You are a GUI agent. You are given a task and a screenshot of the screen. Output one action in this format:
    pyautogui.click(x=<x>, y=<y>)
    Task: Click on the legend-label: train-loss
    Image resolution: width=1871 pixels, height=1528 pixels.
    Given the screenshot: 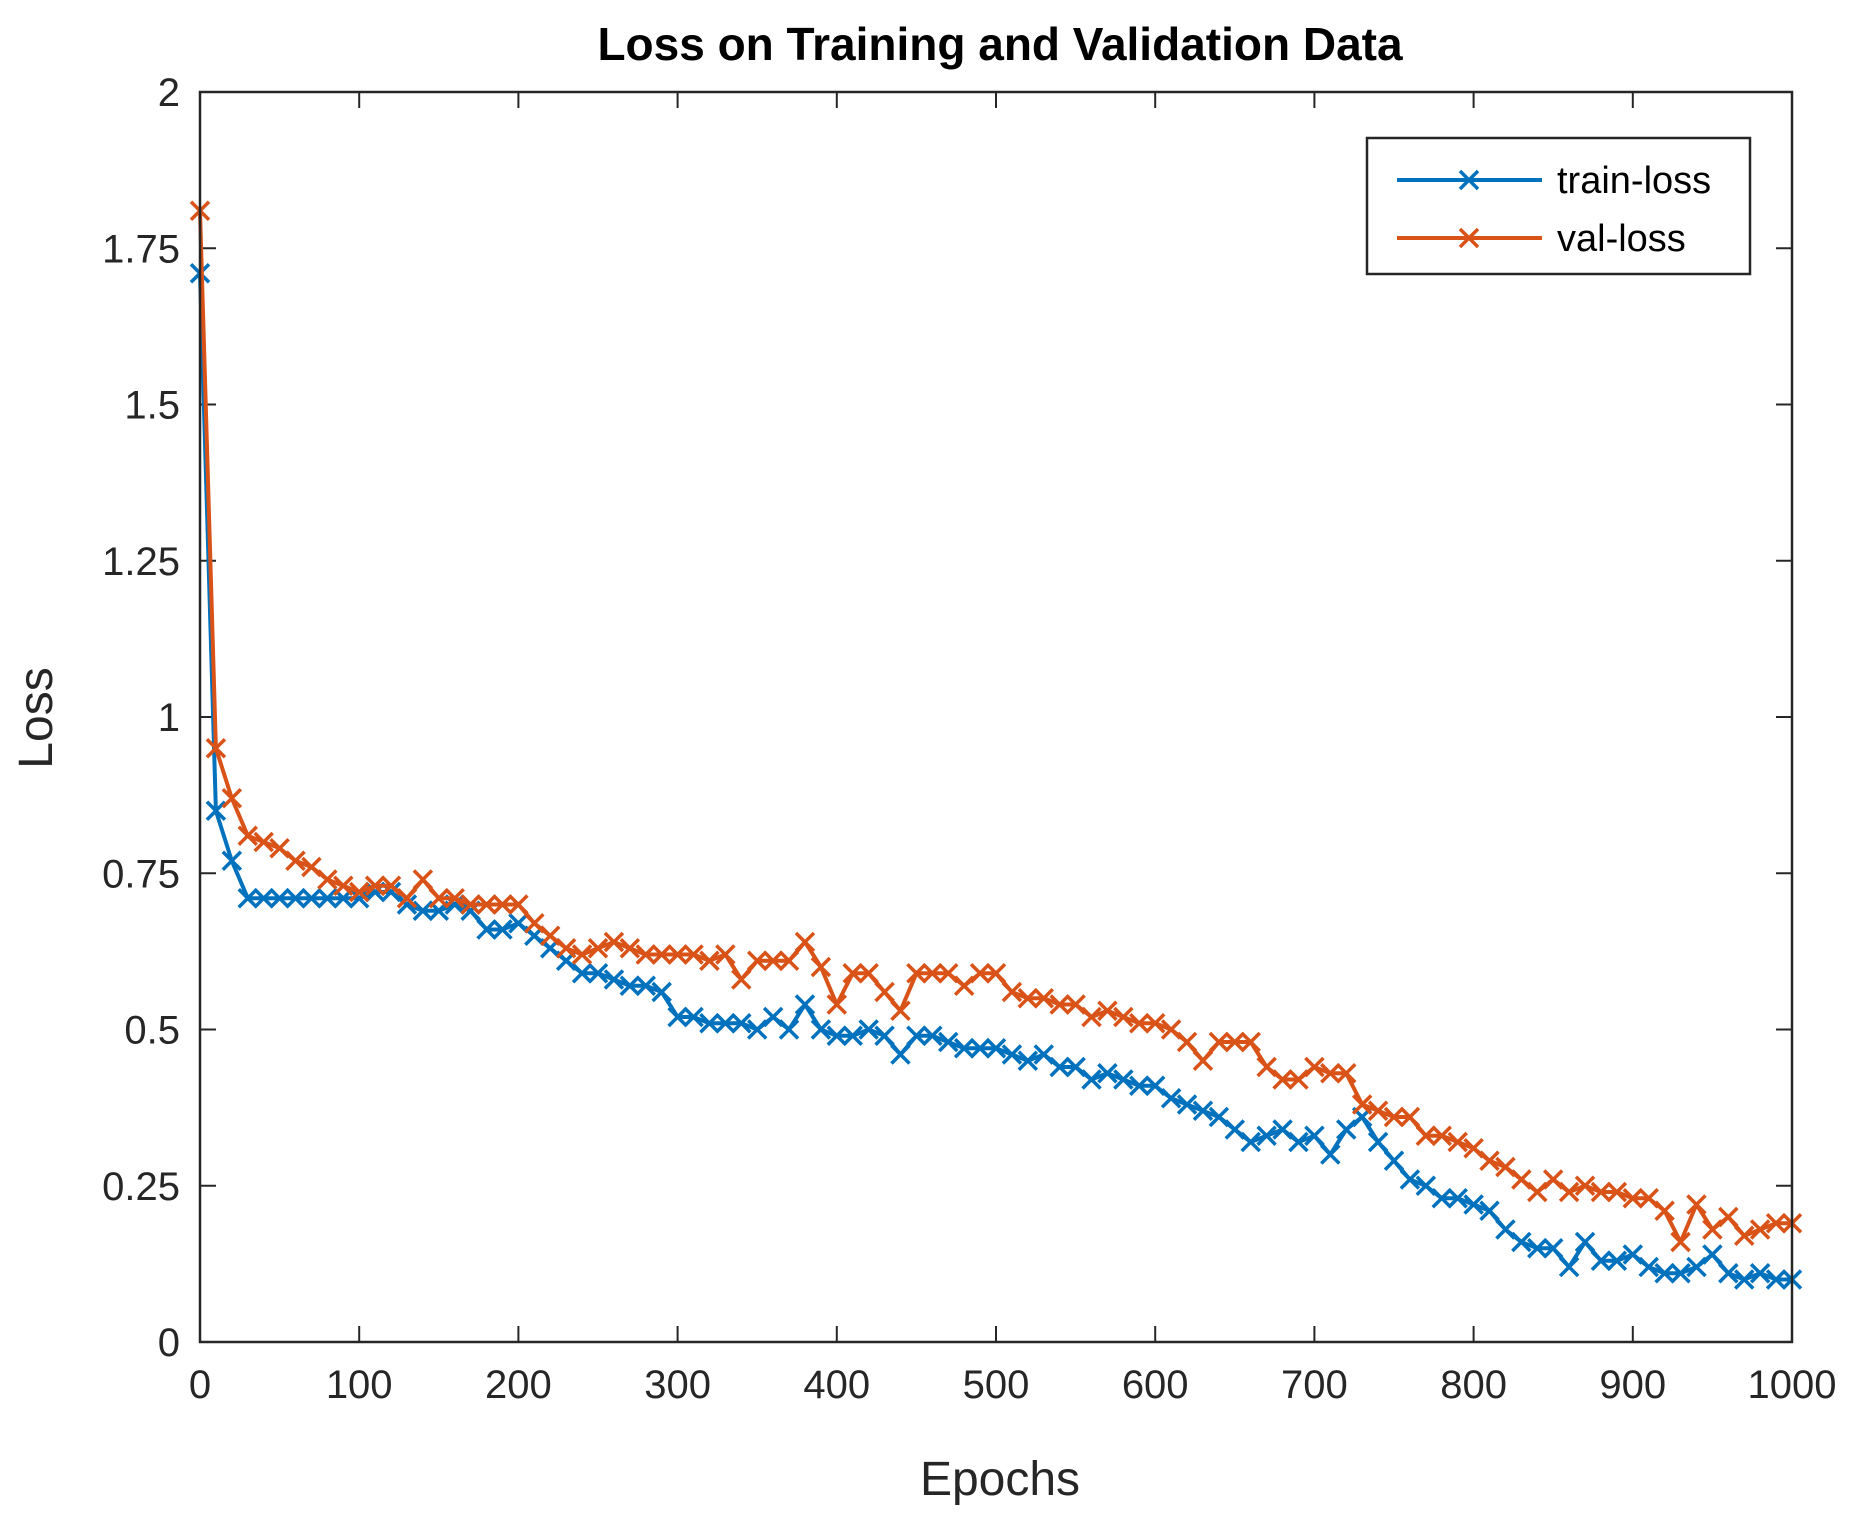 What is the action you would take?
    pyautogui.click(x=1634, y=181)
    